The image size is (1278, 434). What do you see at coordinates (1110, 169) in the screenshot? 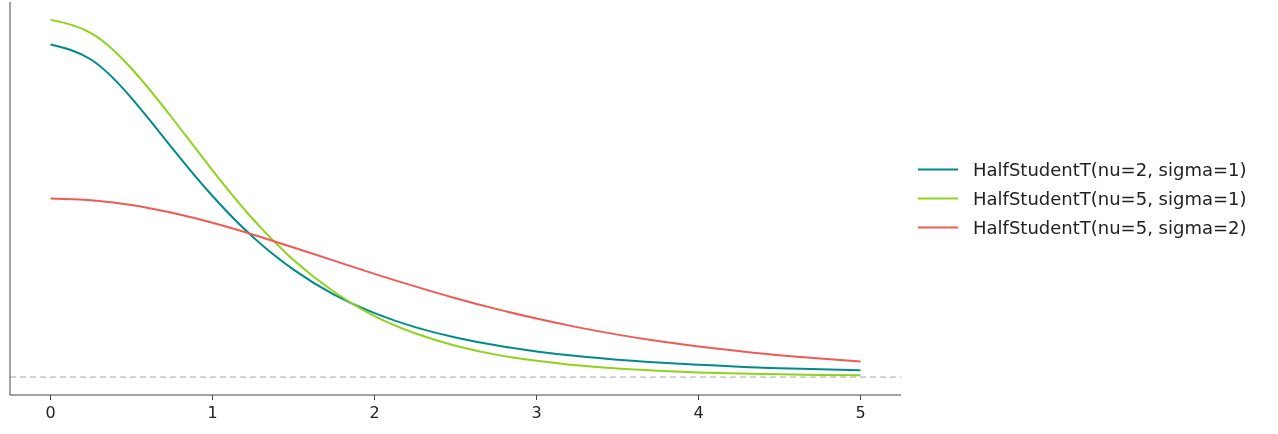
I see `legend-label: HalfStudentT(nu=2, sigma=1)` at bounding box center [1110, 169].